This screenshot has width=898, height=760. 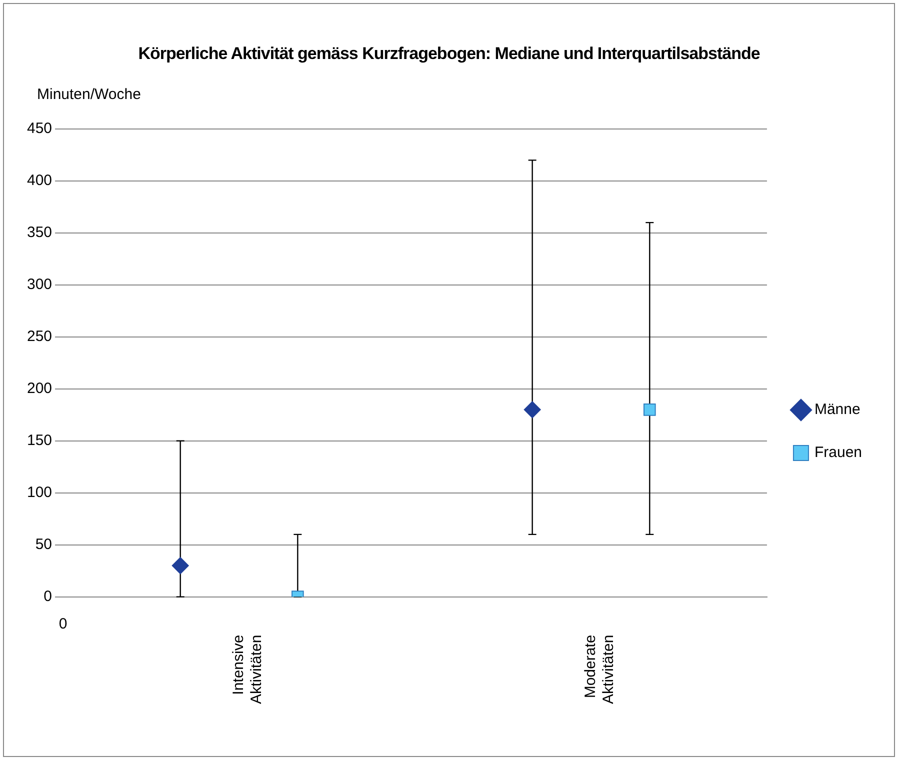 I want to click on y-tick-label: 200, so click(x=39, y=389).